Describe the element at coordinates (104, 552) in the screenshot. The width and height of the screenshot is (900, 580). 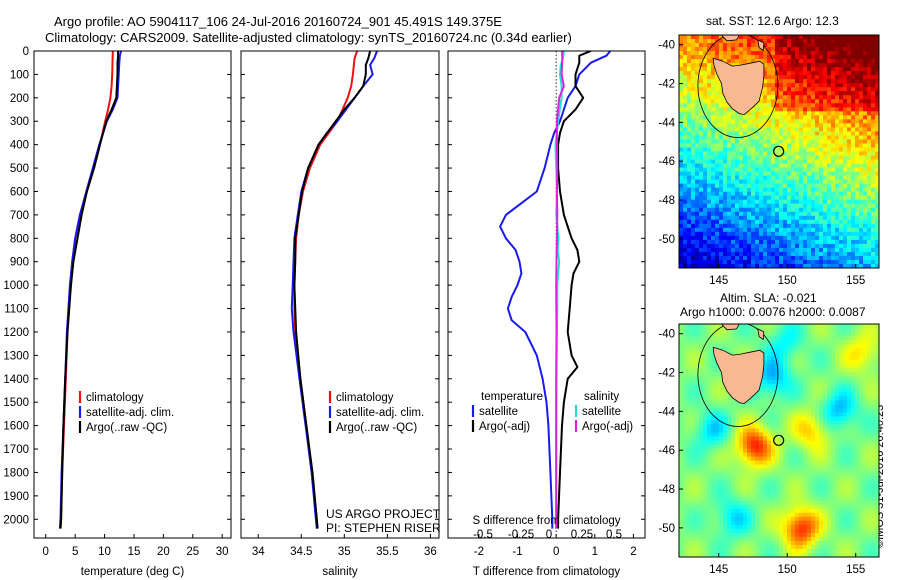
I see `x-tick-label: 10` at that location.